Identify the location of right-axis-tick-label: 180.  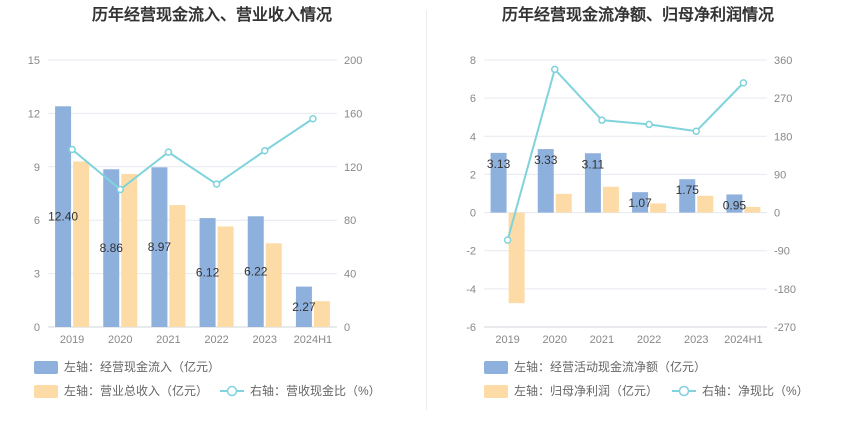
(783, 137).